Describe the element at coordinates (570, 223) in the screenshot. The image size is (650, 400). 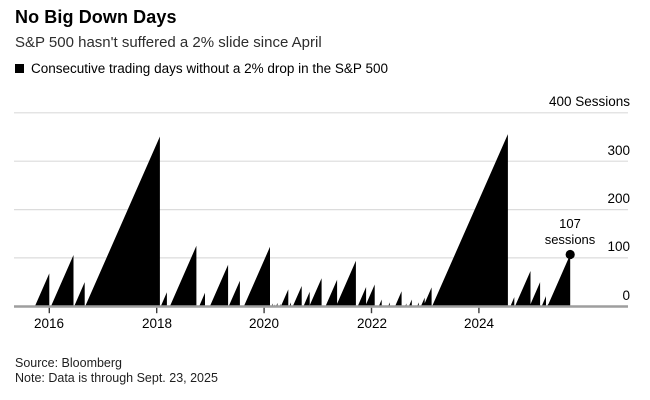
I see `annotation-value: 107` at that location.